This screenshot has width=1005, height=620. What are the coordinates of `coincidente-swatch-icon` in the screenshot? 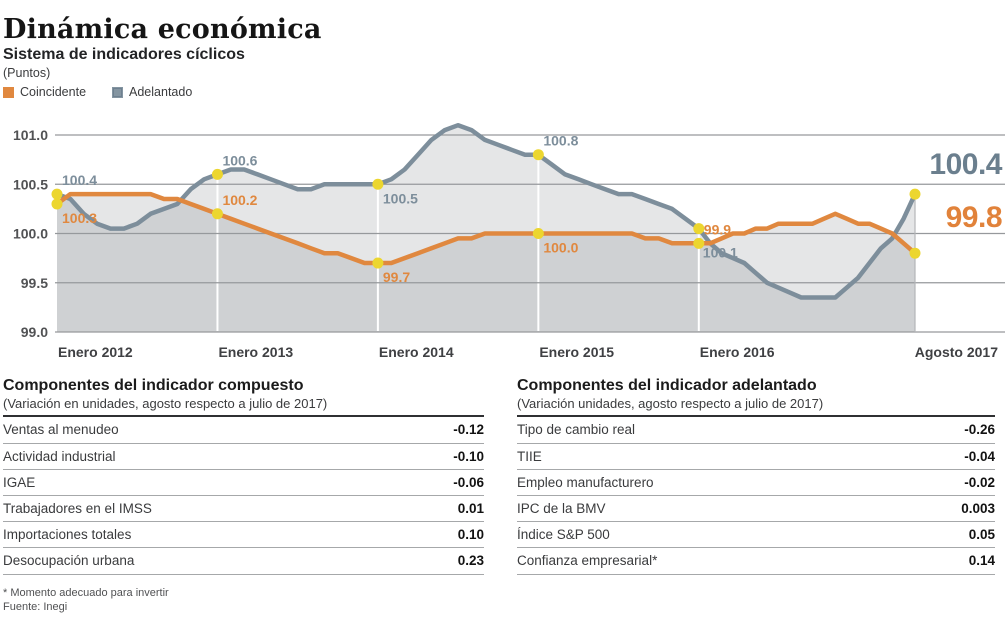 It's located at (8, 92).